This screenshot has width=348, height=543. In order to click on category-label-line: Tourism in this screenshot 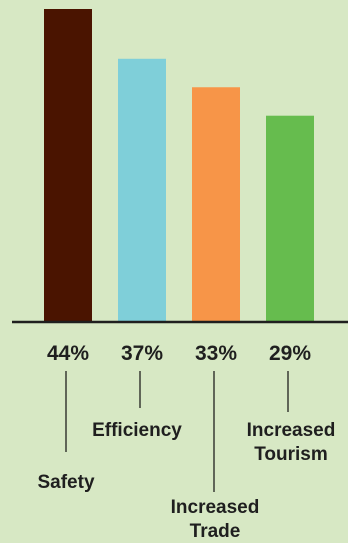, I will do `click(291, 454)`.